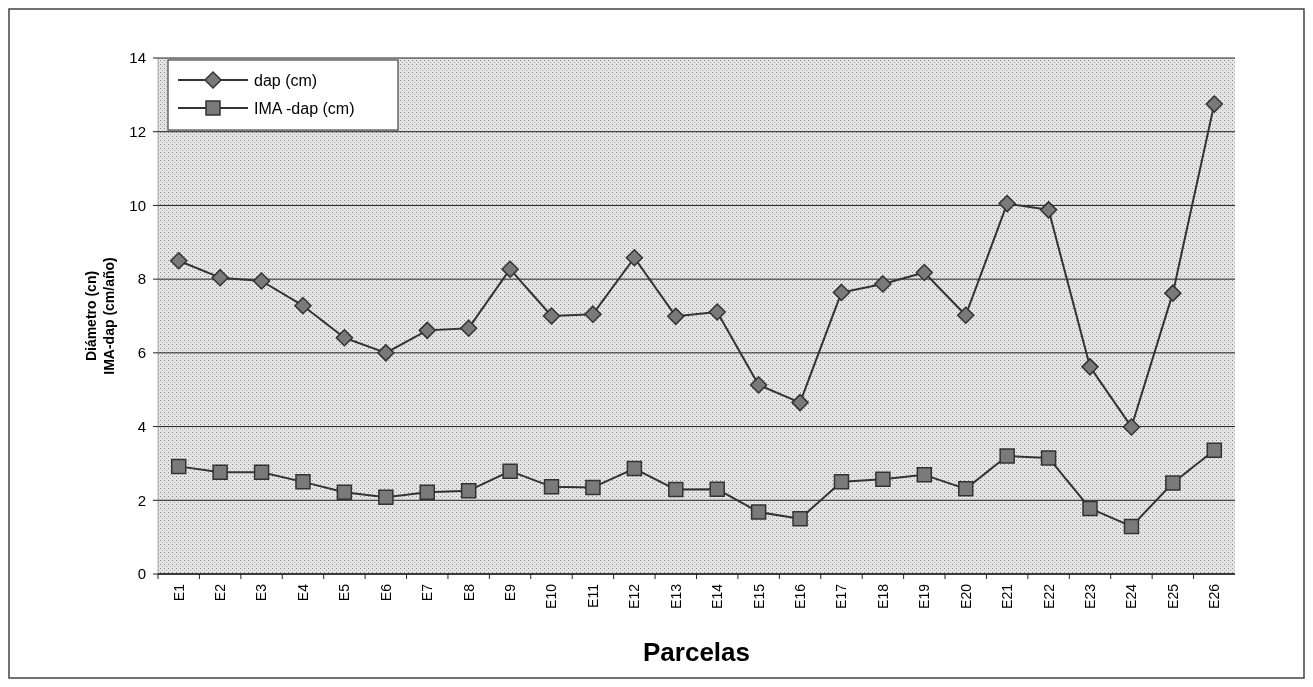  What do you see at coordinates (675, 596) in the screenshot?
I see `x-tick-label: E13` at bounding box center [675, 596].